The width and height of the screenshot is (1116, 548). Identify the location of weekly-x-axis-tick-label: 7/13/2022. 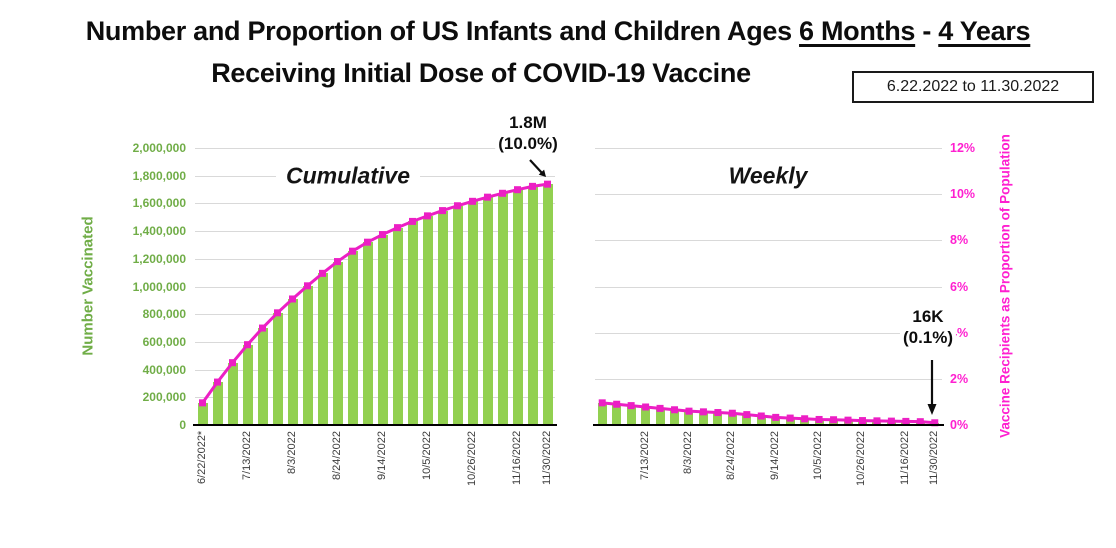
(644, 455).